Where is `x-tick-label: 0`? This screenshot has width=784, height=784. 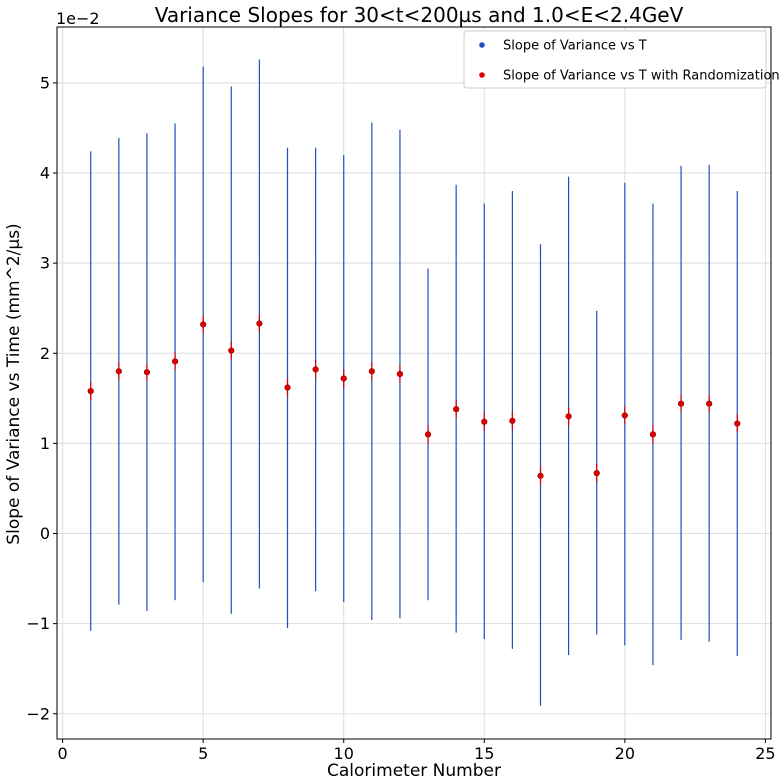 x-tick-label: 0 is located at coordinates (63, 753).